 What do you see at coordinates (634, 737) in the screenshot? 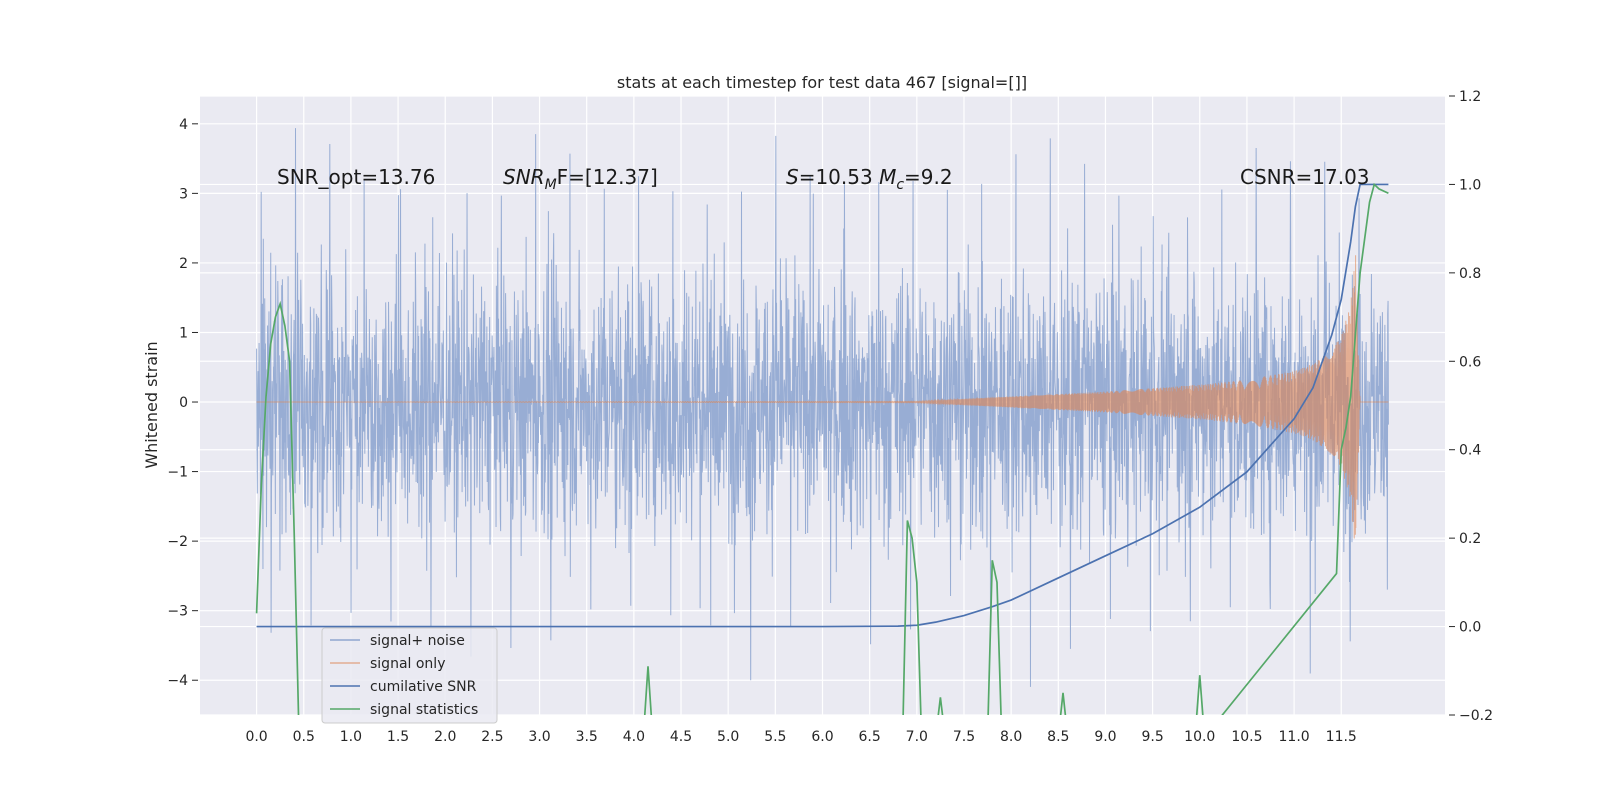
I see `x-tick-label: 4.0` at bounding box center [634, 737].